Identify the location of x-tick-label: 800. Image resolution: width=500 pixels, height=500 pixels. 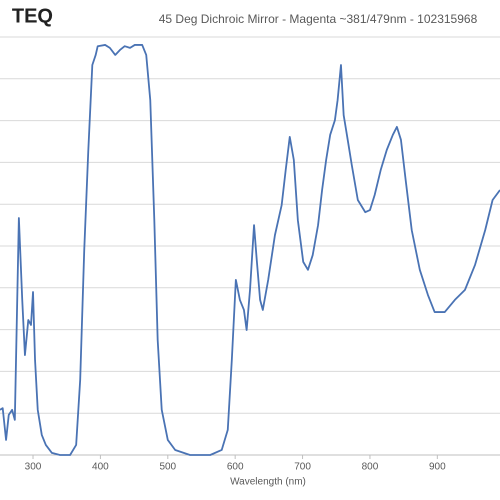
(370, 467).